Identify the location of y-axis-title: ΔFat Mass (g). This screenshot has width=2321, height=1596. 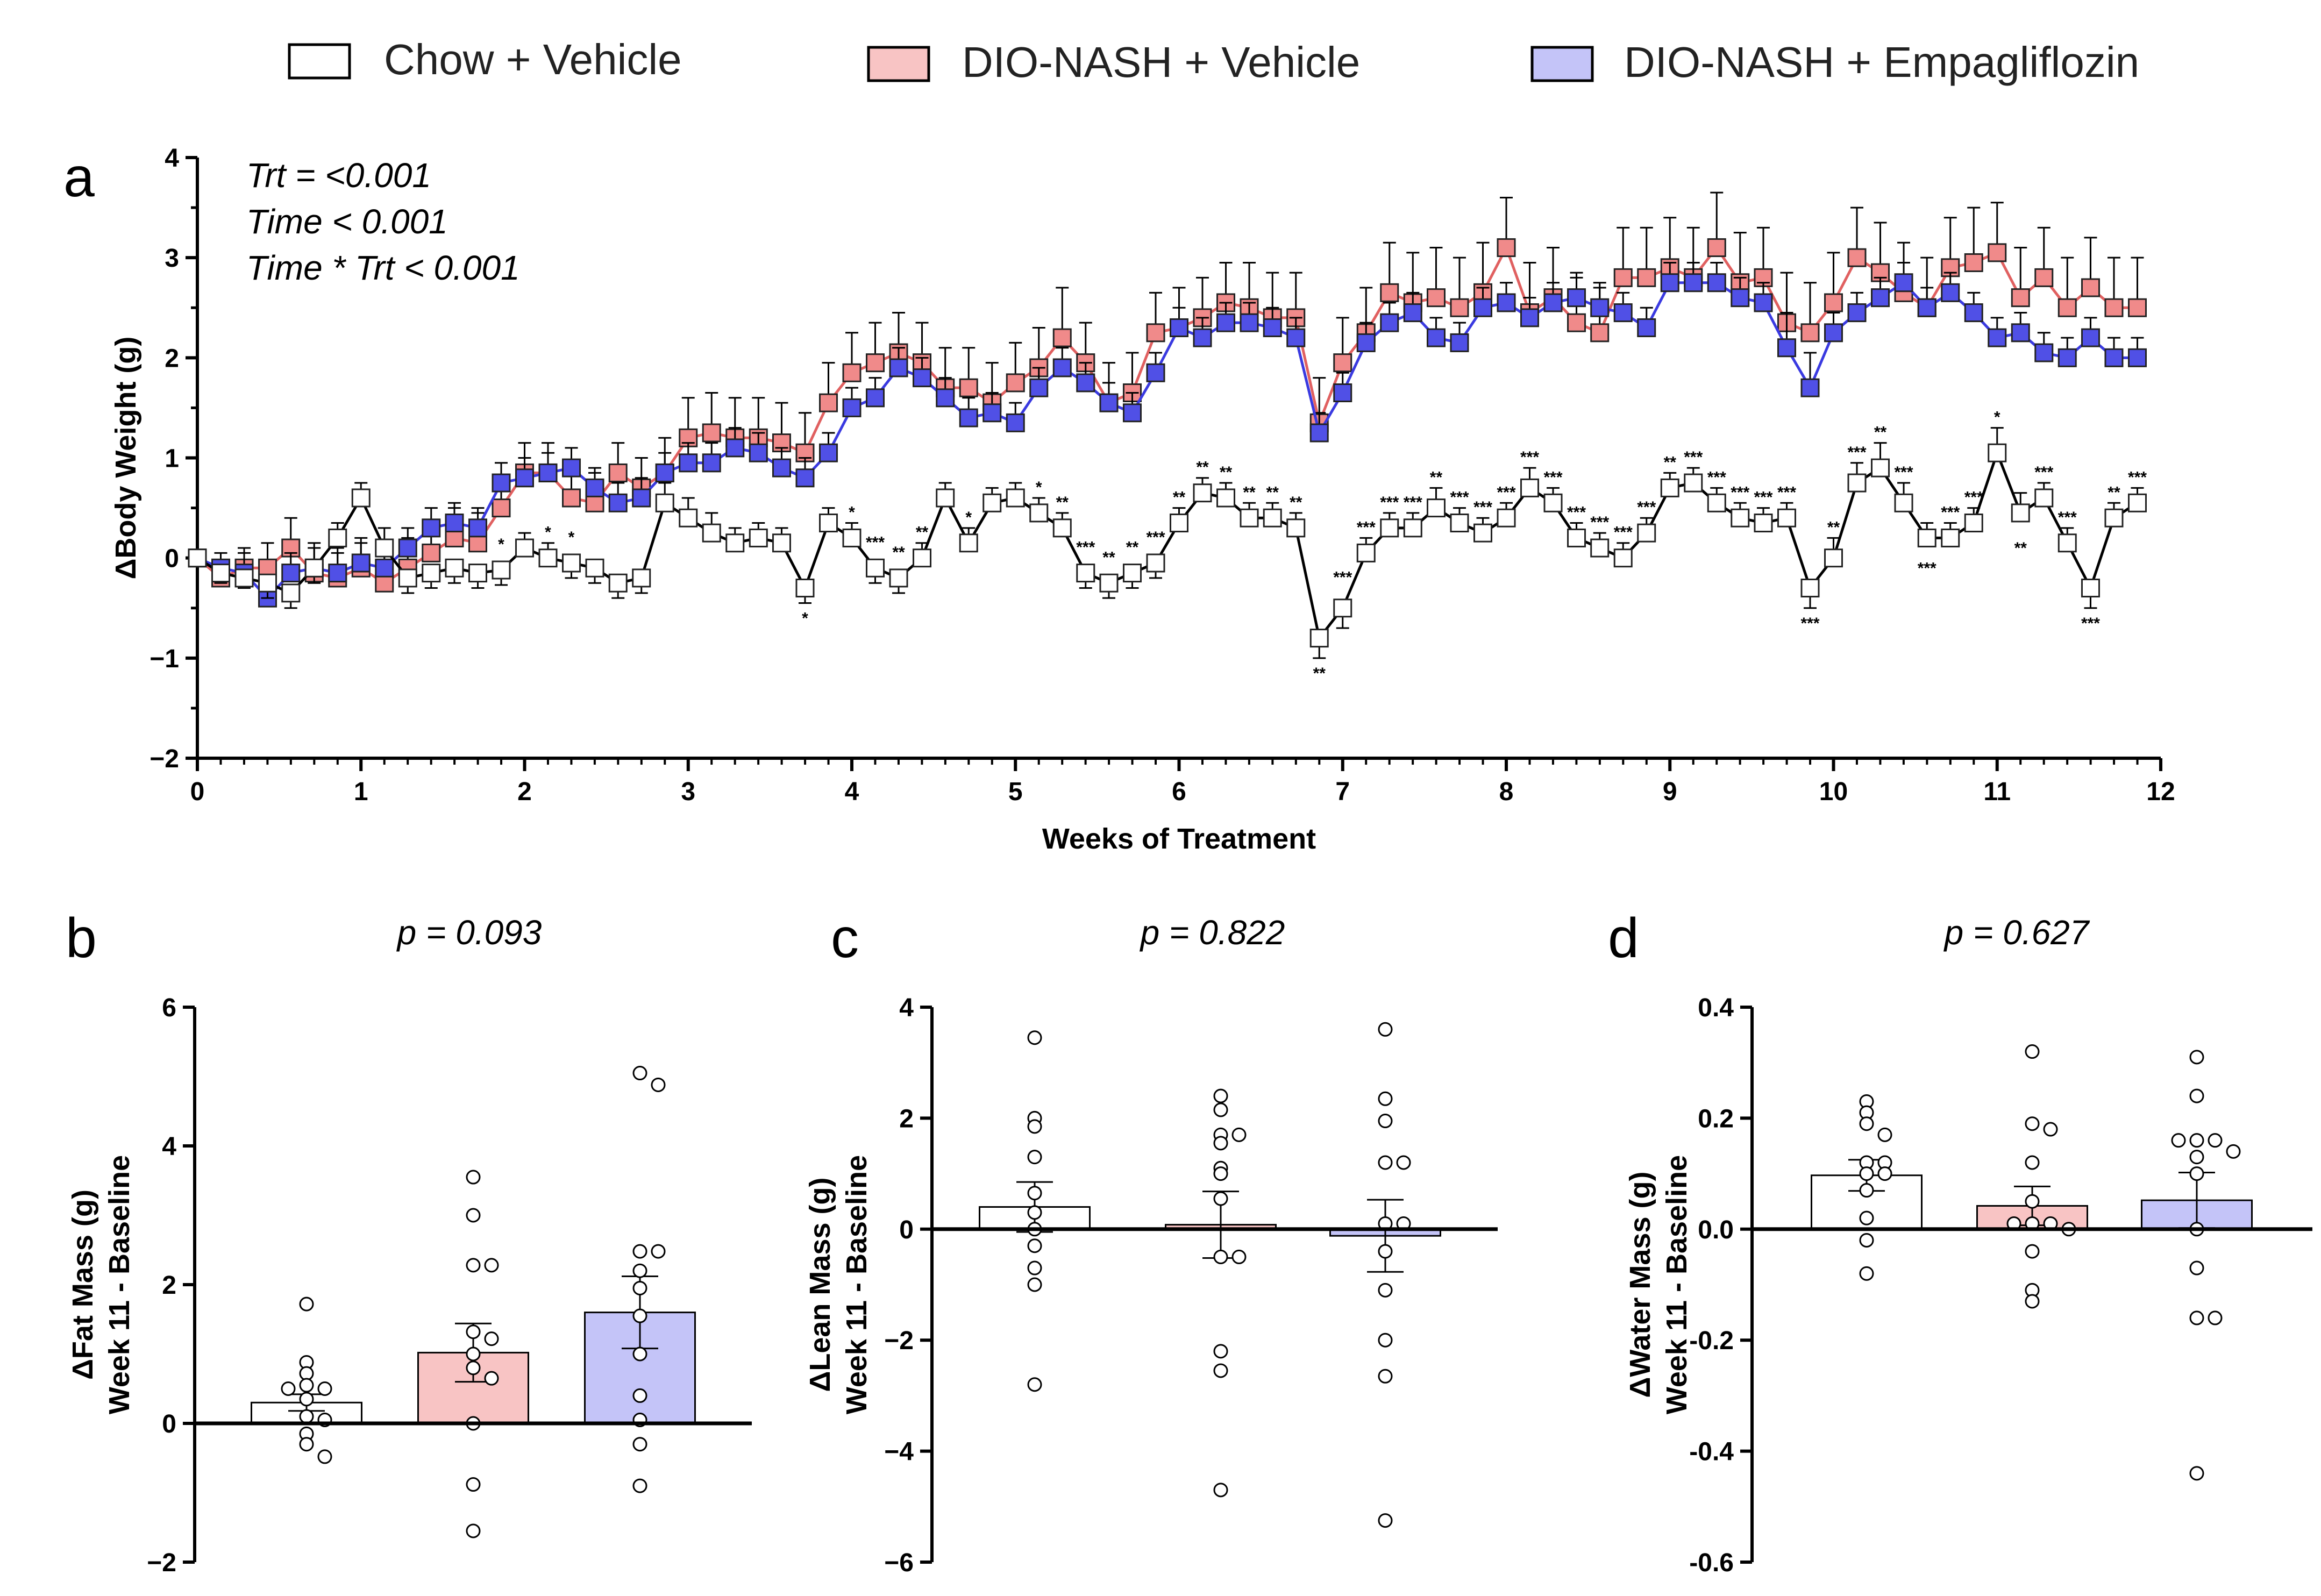
(83, 1284).